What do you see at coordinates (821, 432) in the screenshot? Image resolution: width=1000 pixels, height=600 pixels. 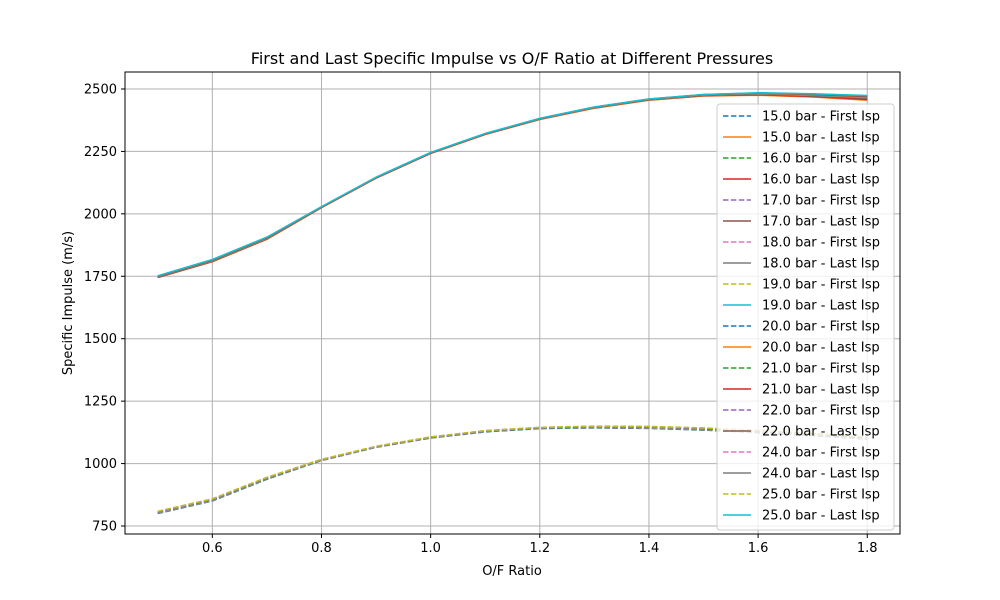 I see `legend-label: 22.0 bar - Last Isp` at bounding box center [821, 432].